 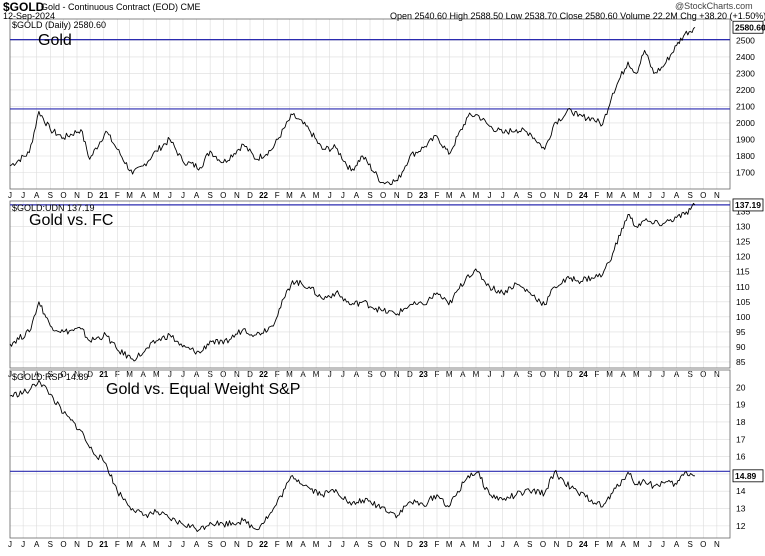 I want to click on y-tick-label: 100, so click(x=743, y=317).